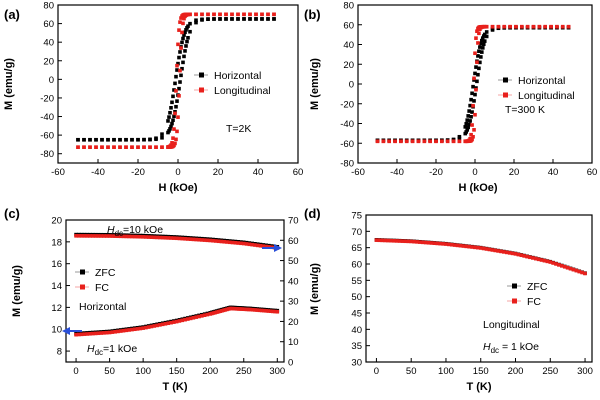 This screenshot has height=400, width=600. Describe the element at coordinates (293, 342) in the screenshot. I see `y-right-tick-label-c: 10` at that location.